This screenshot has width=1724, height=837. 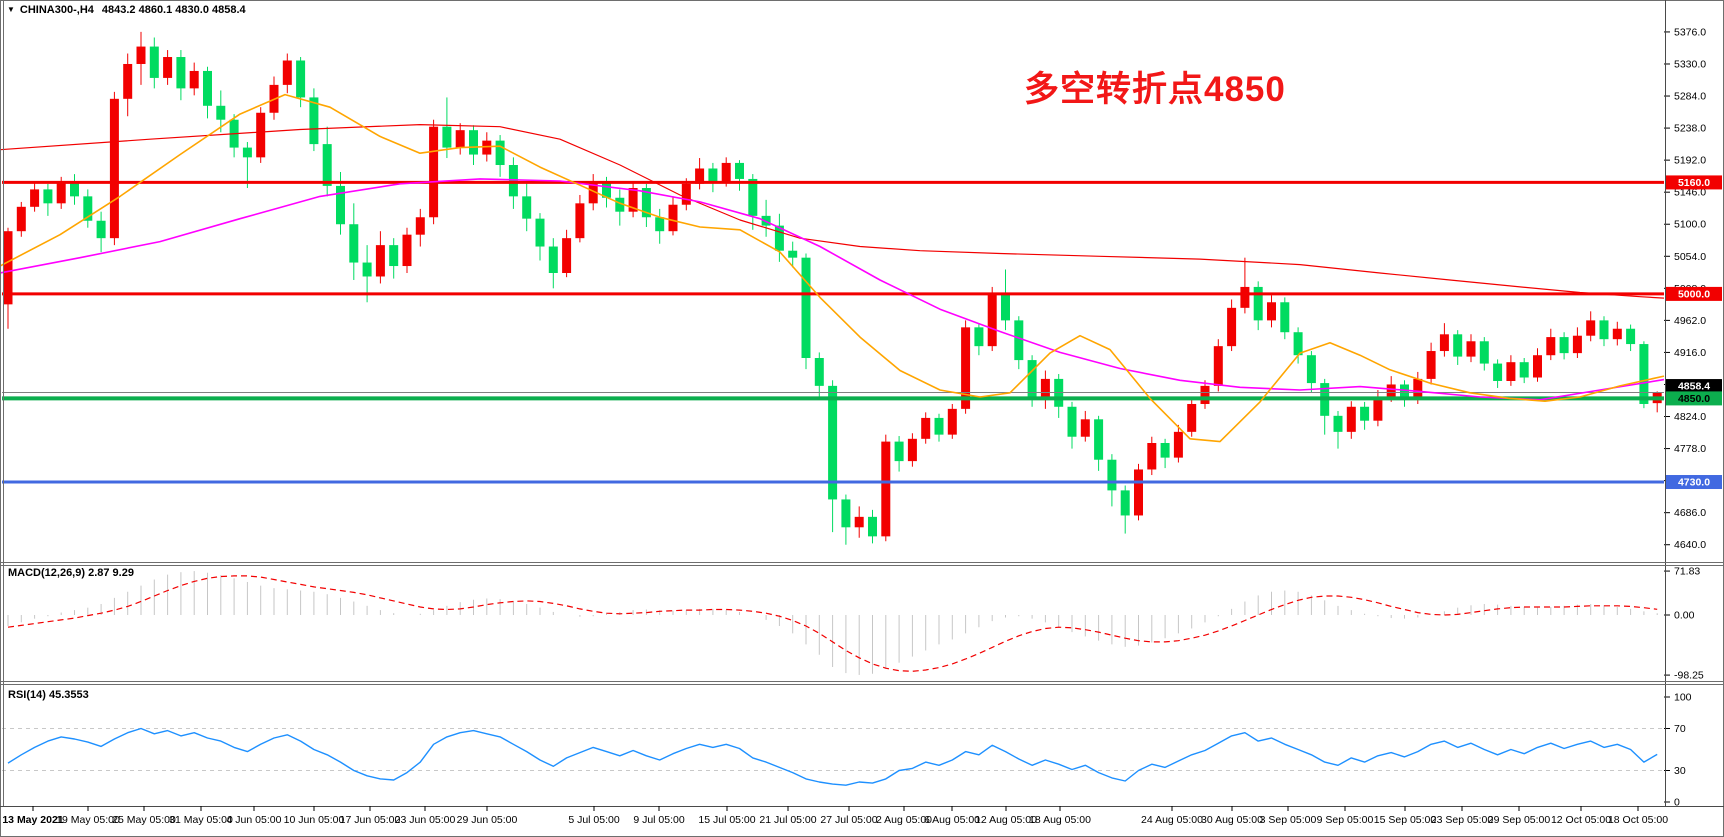 What do you see at coordinates (1690, 321) in the screenshot?
I see `price-tick-label: 4962.0` at bounding box center [1690, 321].